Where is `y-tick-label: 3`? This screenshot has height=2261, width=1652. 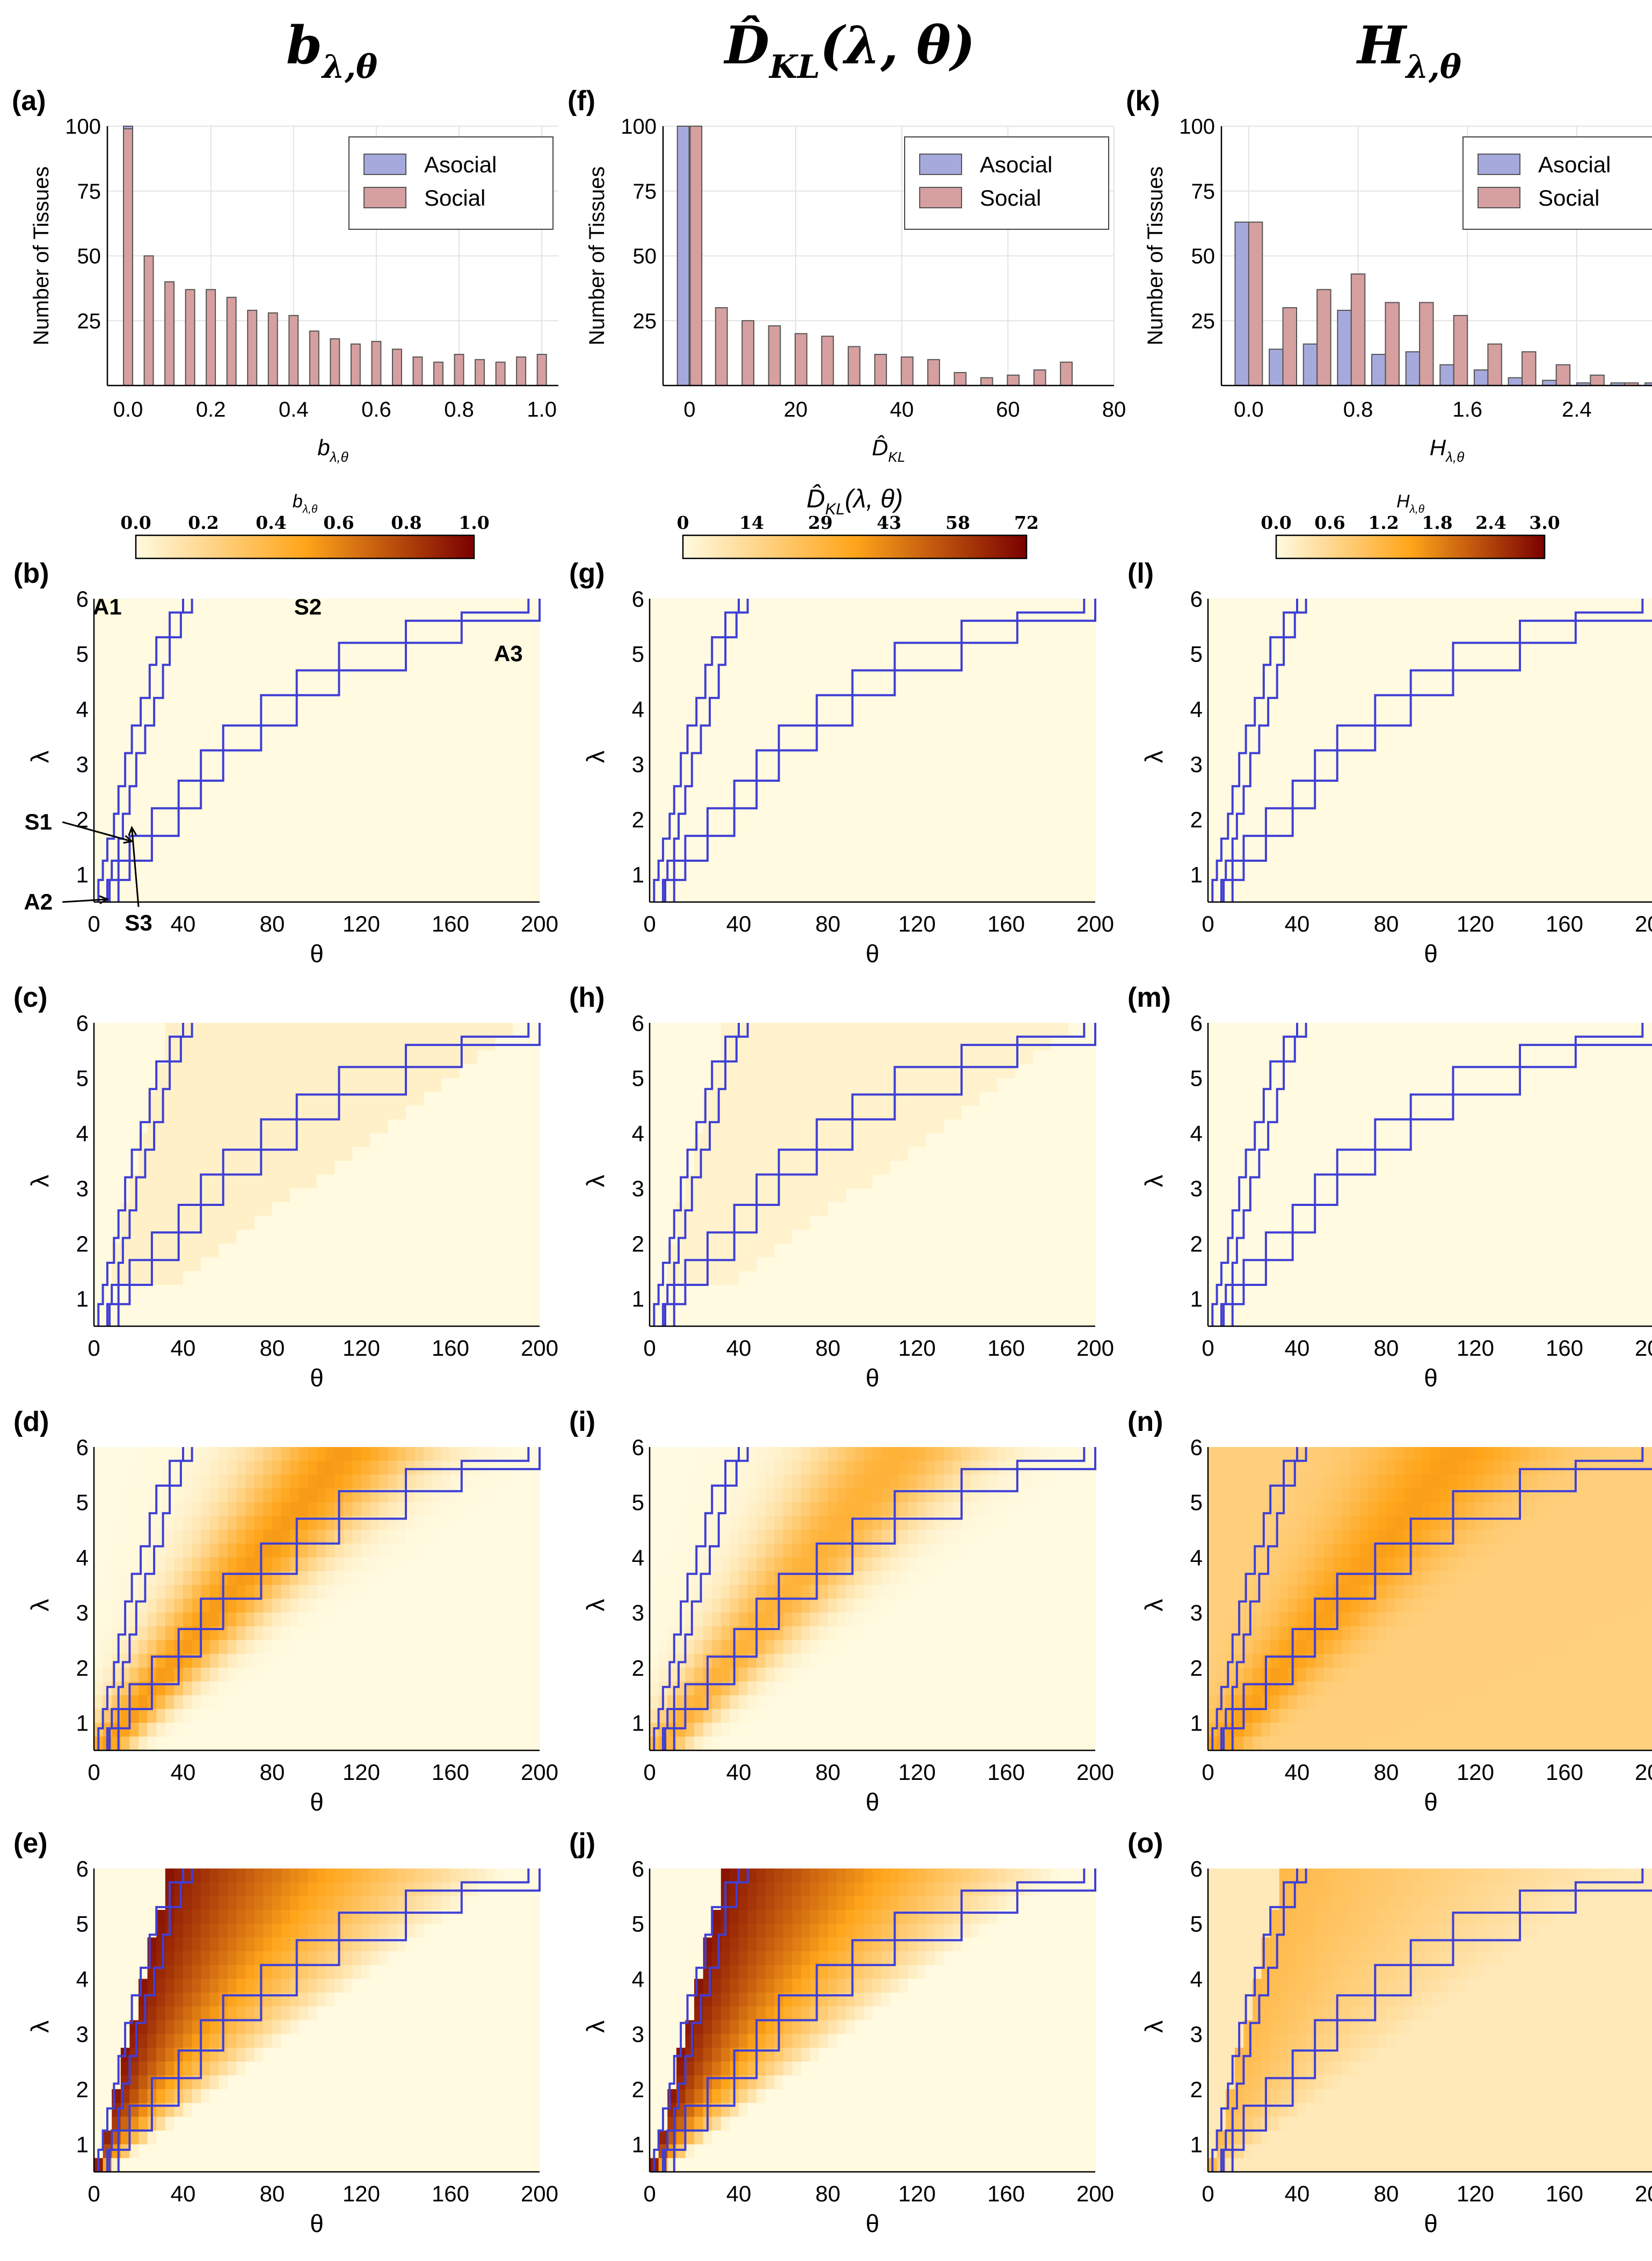
y-tick-label: 3 is located at coordinates (638, 764).